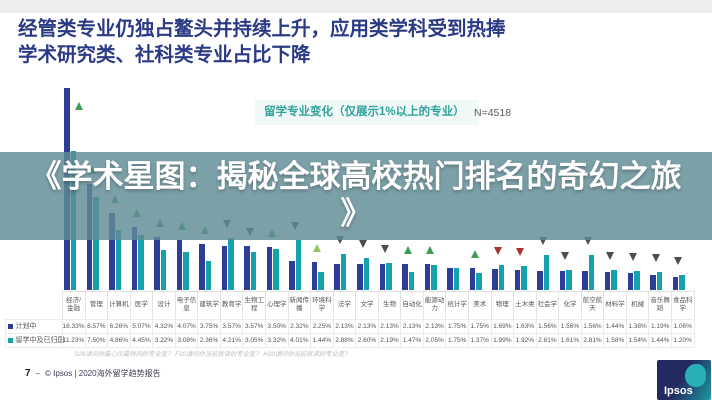 Image resolution: width=712 pixels, height=400 pixels. What do you see at coordinates (479, 305) in the screenshot?
I see `category-cell: 美术` at bounding box center [479, 305].